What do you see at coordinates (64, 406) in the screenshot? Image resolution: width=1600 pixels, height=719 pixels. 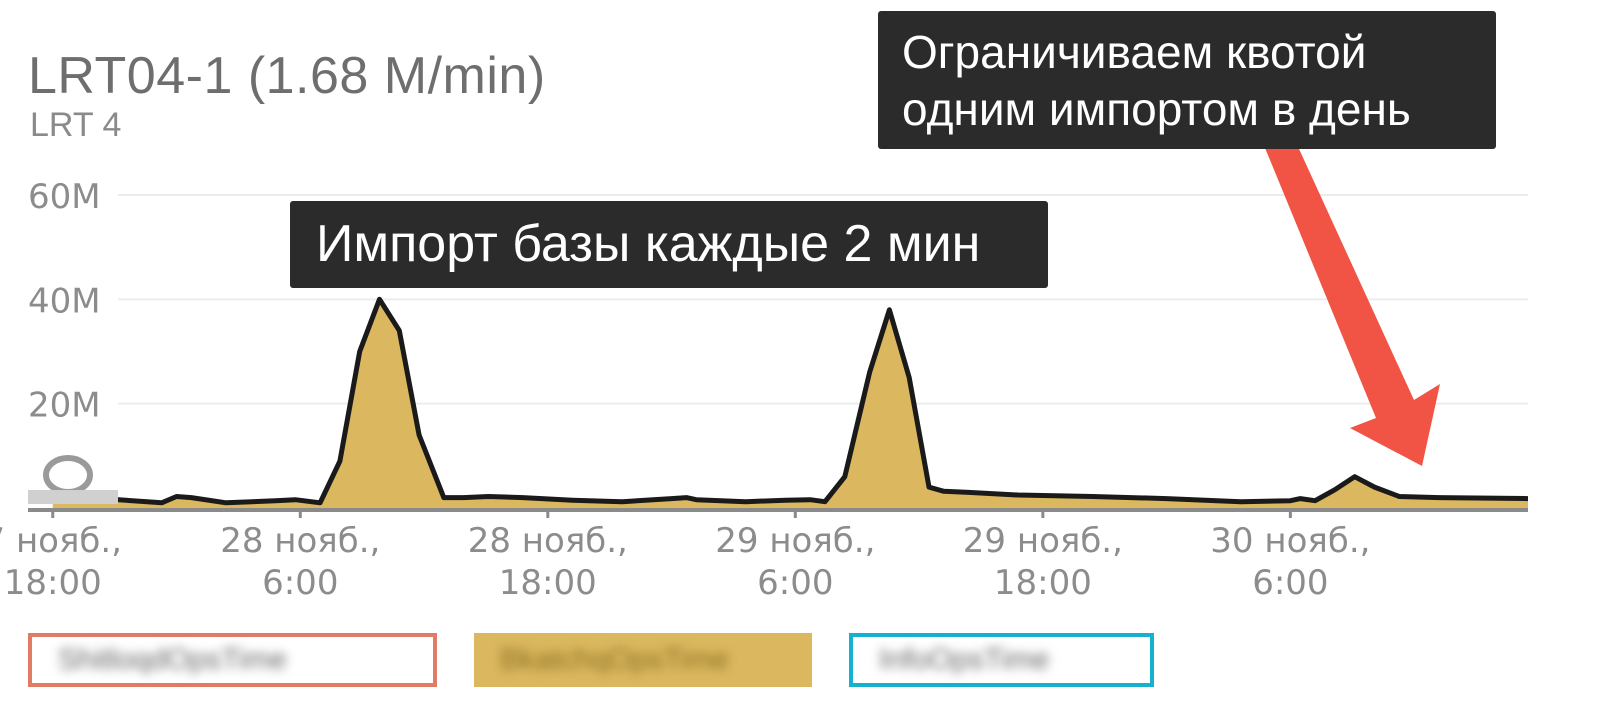 I see `y-tick-label: 20M` at bounding box center [64, 406].